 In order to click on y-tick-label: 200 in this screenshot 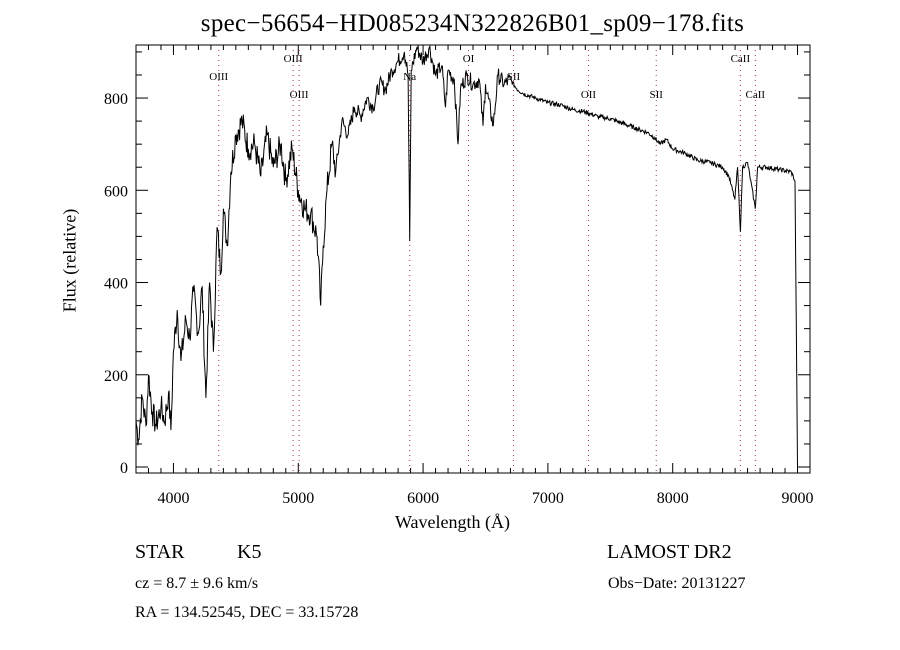, I will do `click(116, 376)`.